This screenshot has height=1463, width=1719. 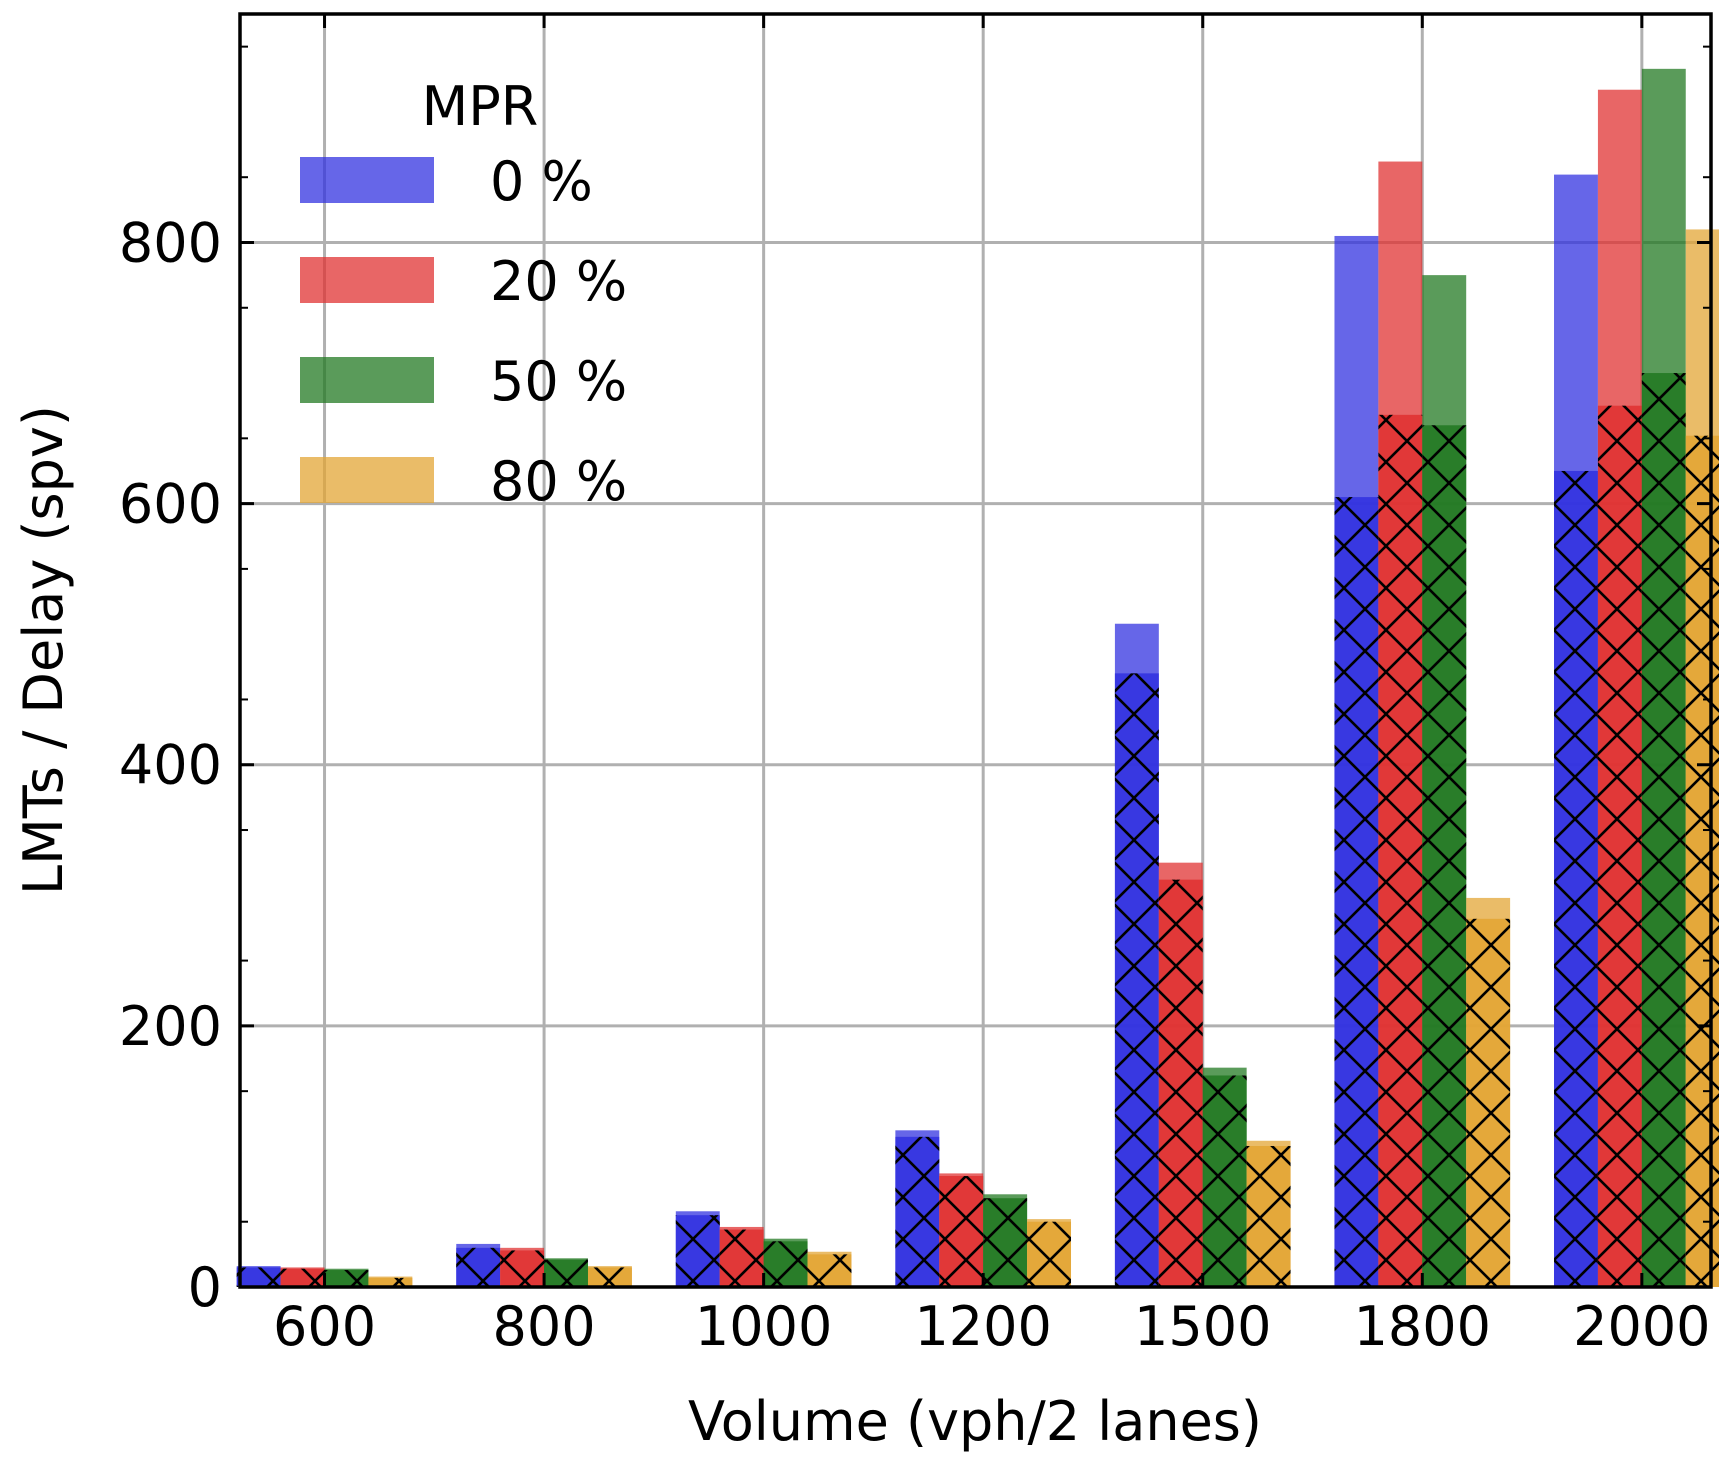 What do you see at coordinates (170, 242) in the screenshot?
I see `y-tick-label: 800` at bounding box center [170, 242].